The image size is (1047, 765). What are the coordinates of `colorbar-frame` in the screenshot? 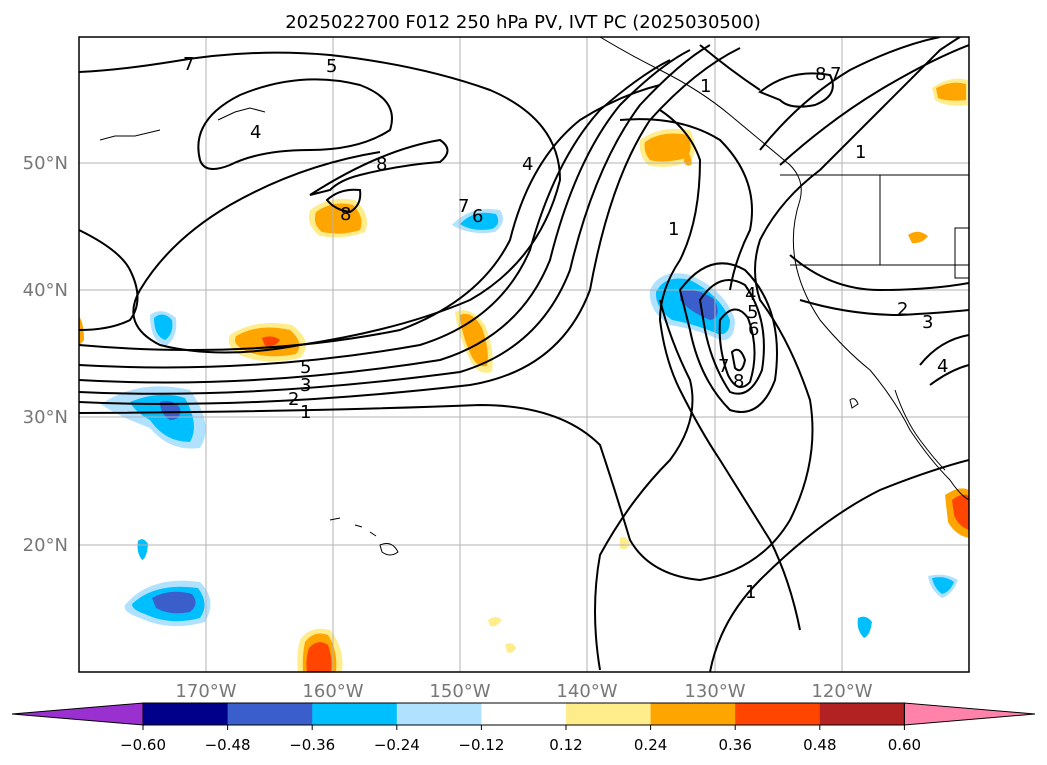 It's located at (523, 714).